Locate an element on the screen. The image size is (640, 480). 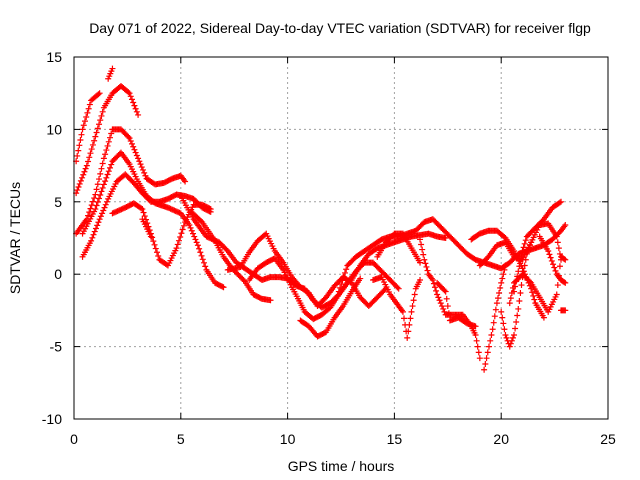
y-tick-label: 5 is located at coordinates (58, 202).